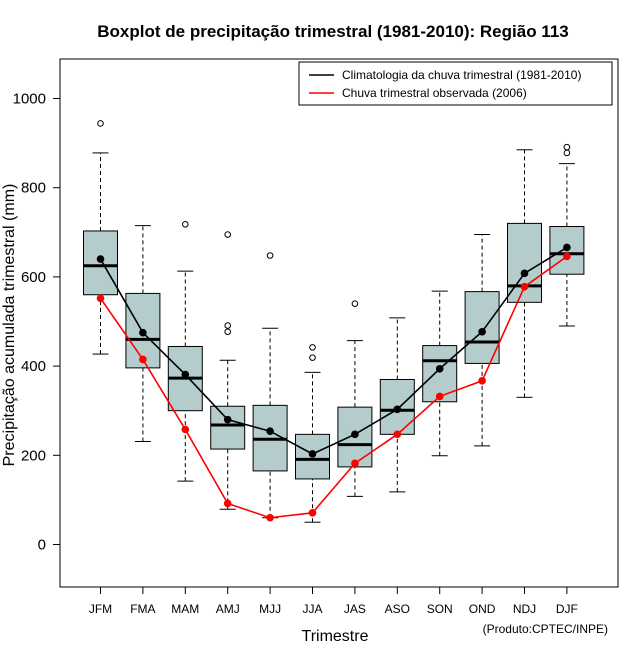 The width and height of the screenshot is (640, 660). I want to click on y-tick-label: 0, so click(42, 545).